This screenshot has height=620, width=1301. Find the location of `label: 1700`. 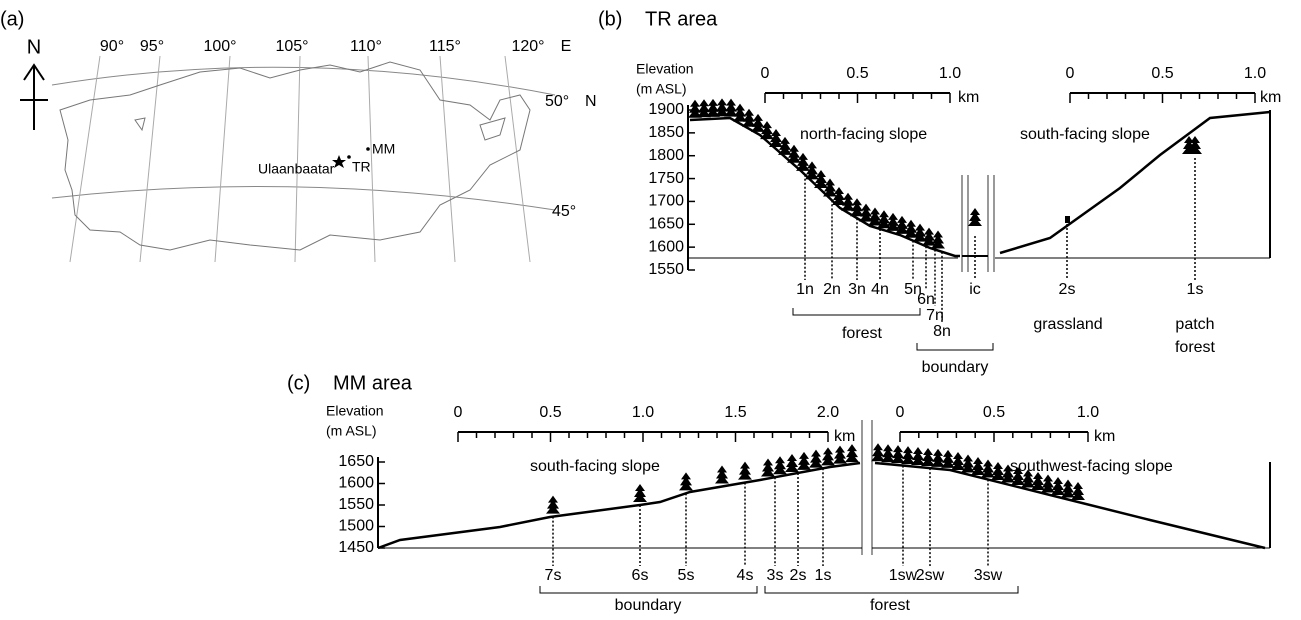

label: 1700 is located at coordinates (666, 201).